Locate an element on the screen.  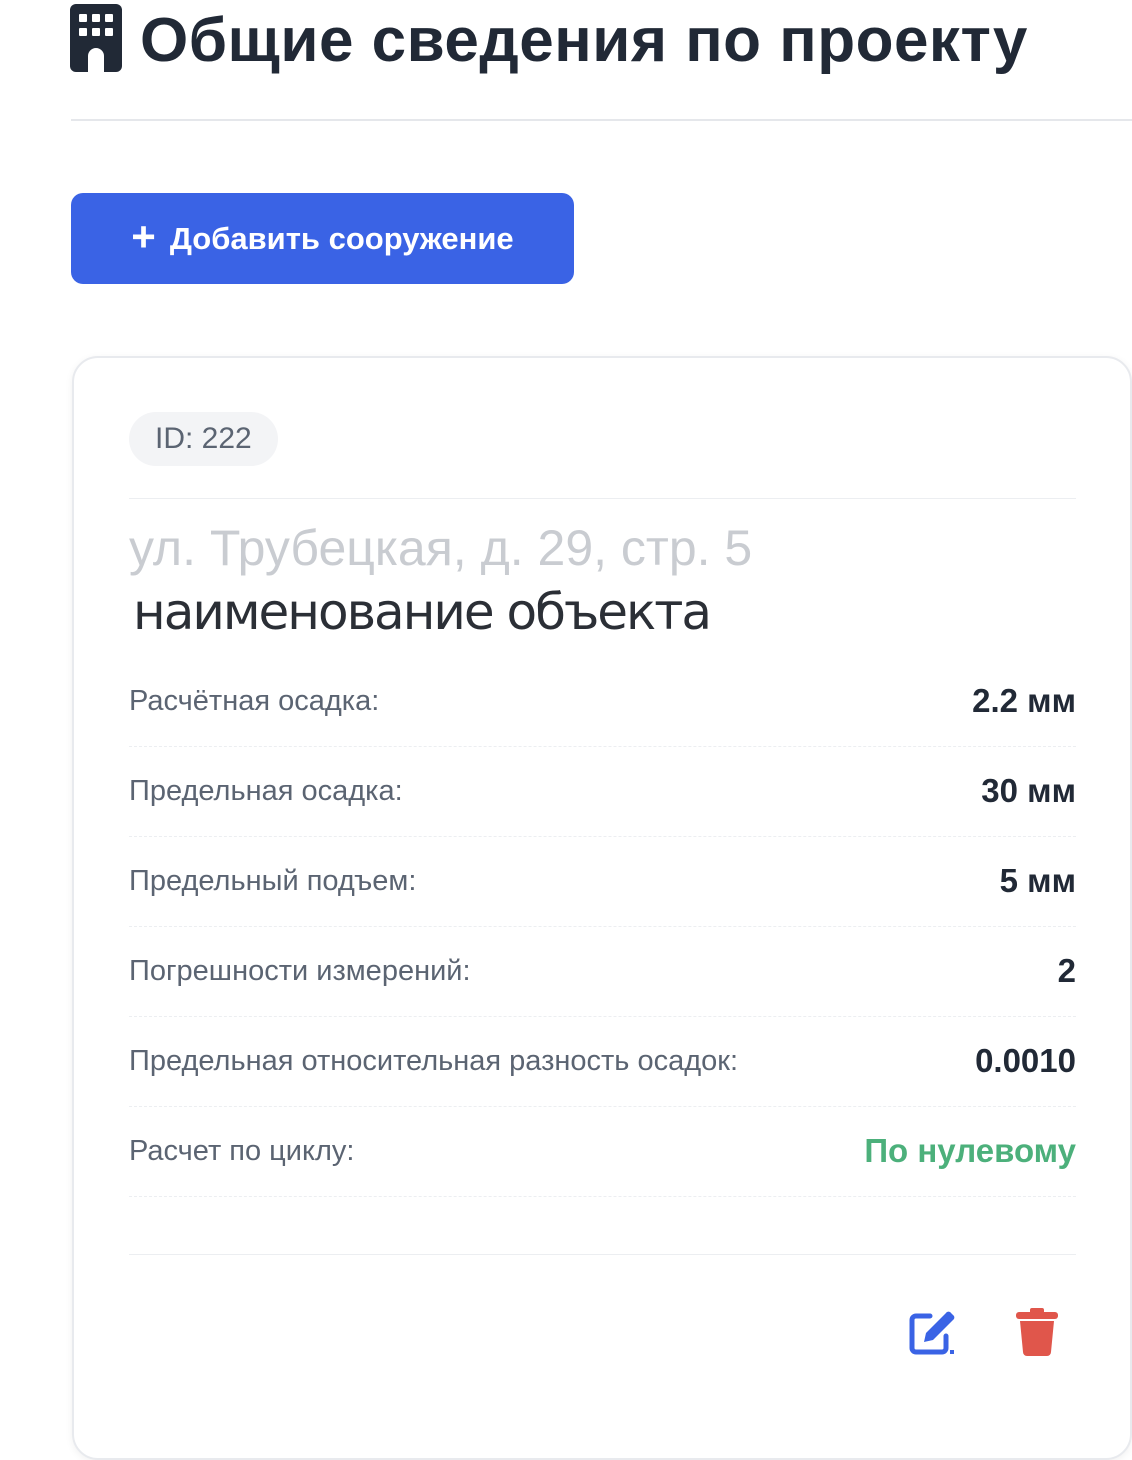
page-header: Общие сведения по проекту is located at coordinates (549, 40).